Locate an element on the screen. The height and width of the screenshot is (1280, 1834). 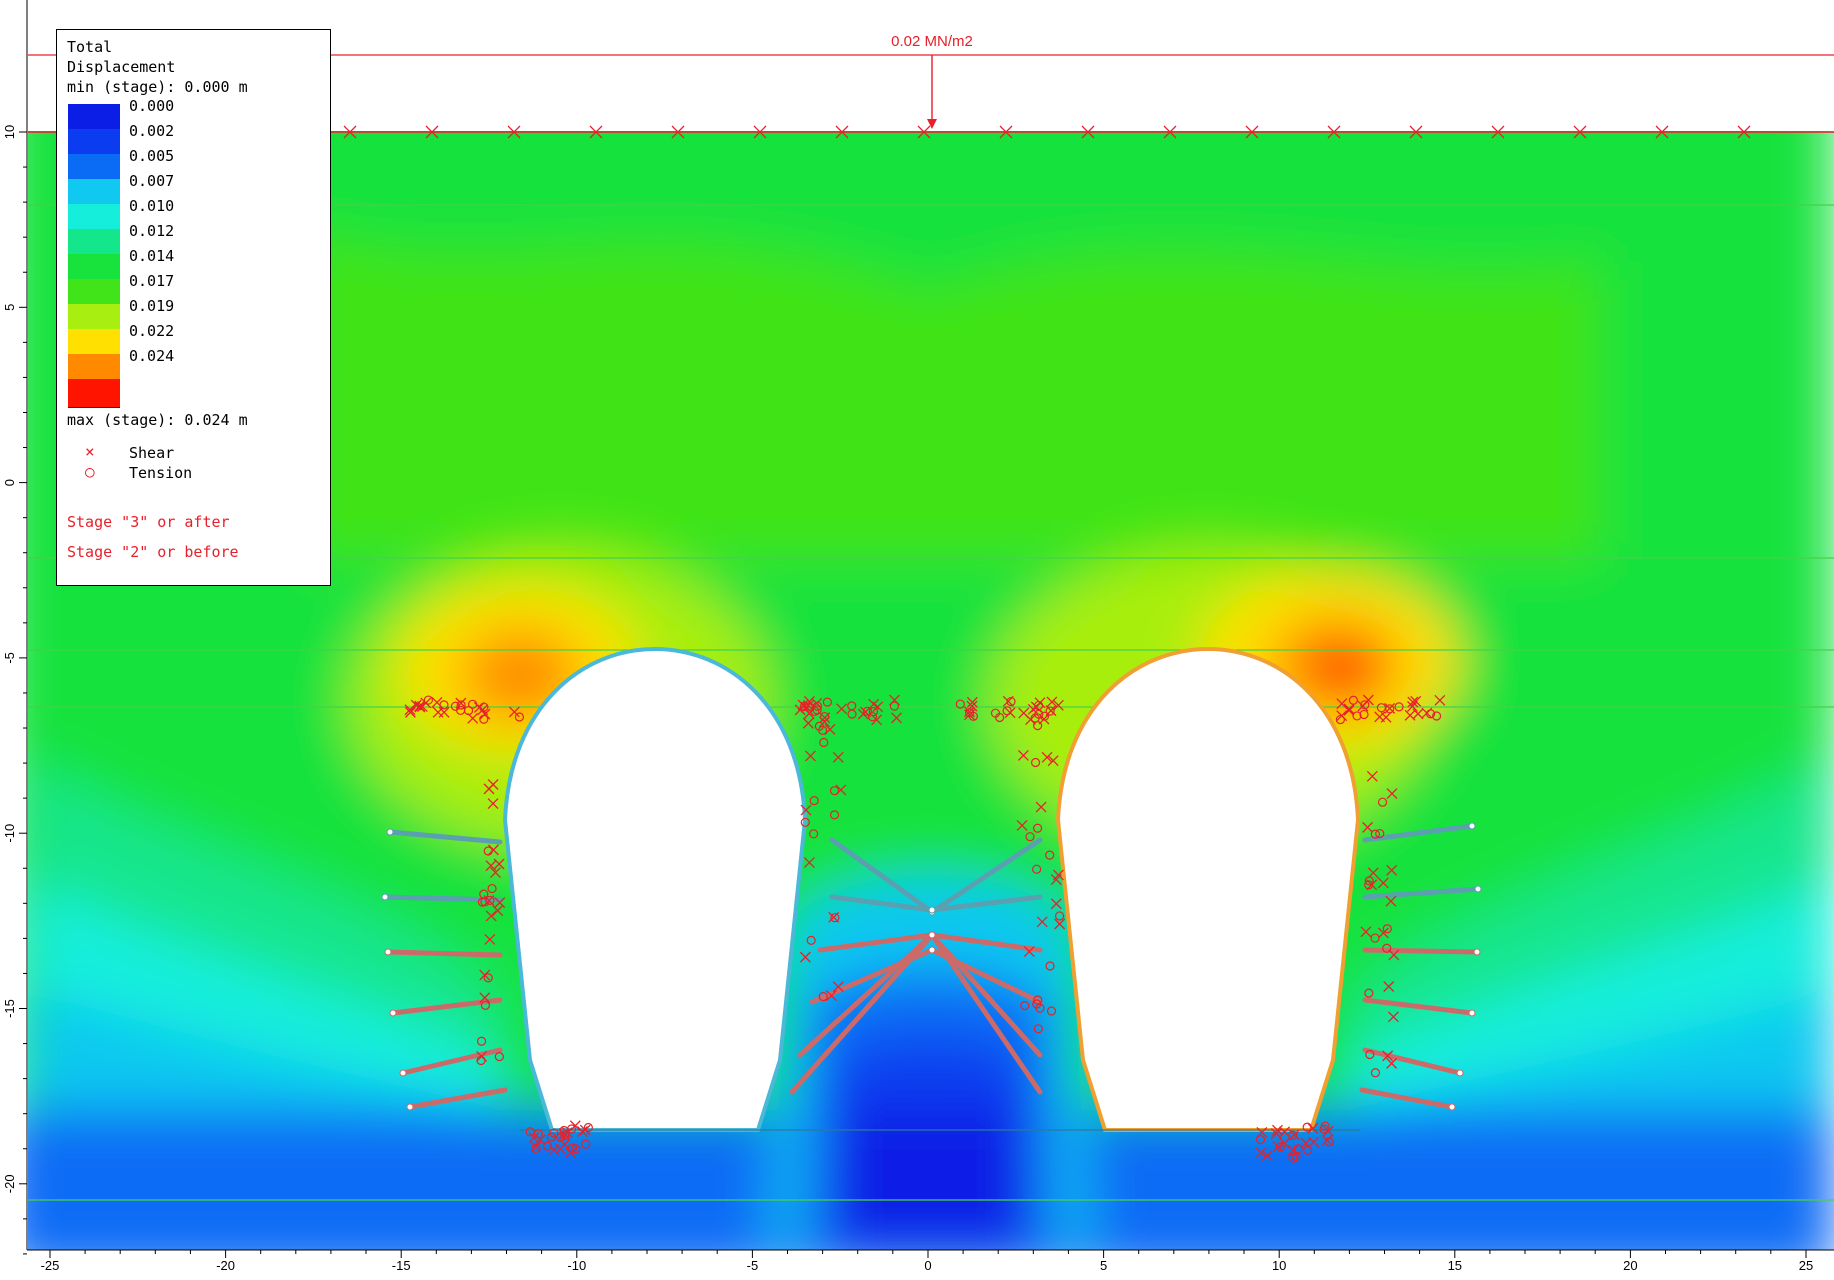
legend-value: 0.017 is located at coordinates (152, 281).